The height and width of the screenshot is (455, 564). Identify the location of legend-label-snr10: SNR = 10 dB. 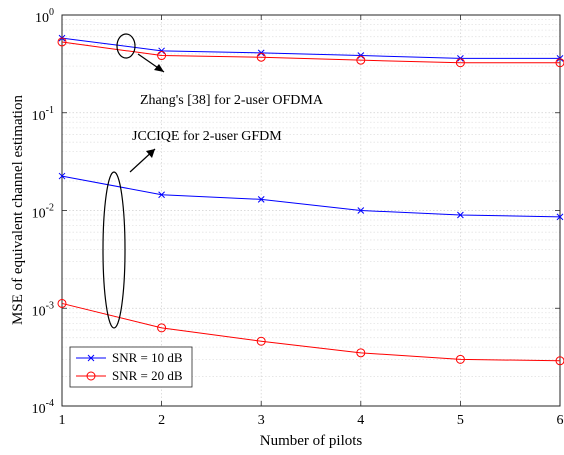
(147, 357).